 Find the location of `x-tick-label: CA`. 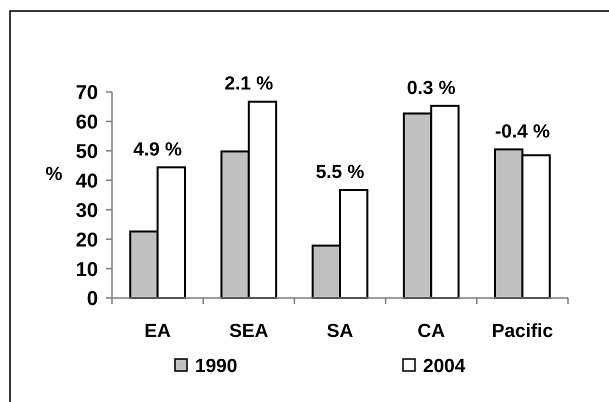

x-tick-label: CA is located at coordinates (431, 331).